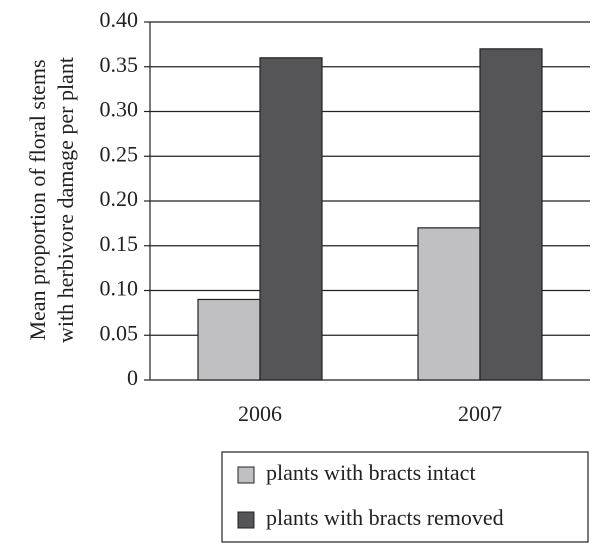  What do you see at coordinates (385, 517) in the screenshot?
I see `legend-label: plants with bracts removed` at bounding box center [385, 517].